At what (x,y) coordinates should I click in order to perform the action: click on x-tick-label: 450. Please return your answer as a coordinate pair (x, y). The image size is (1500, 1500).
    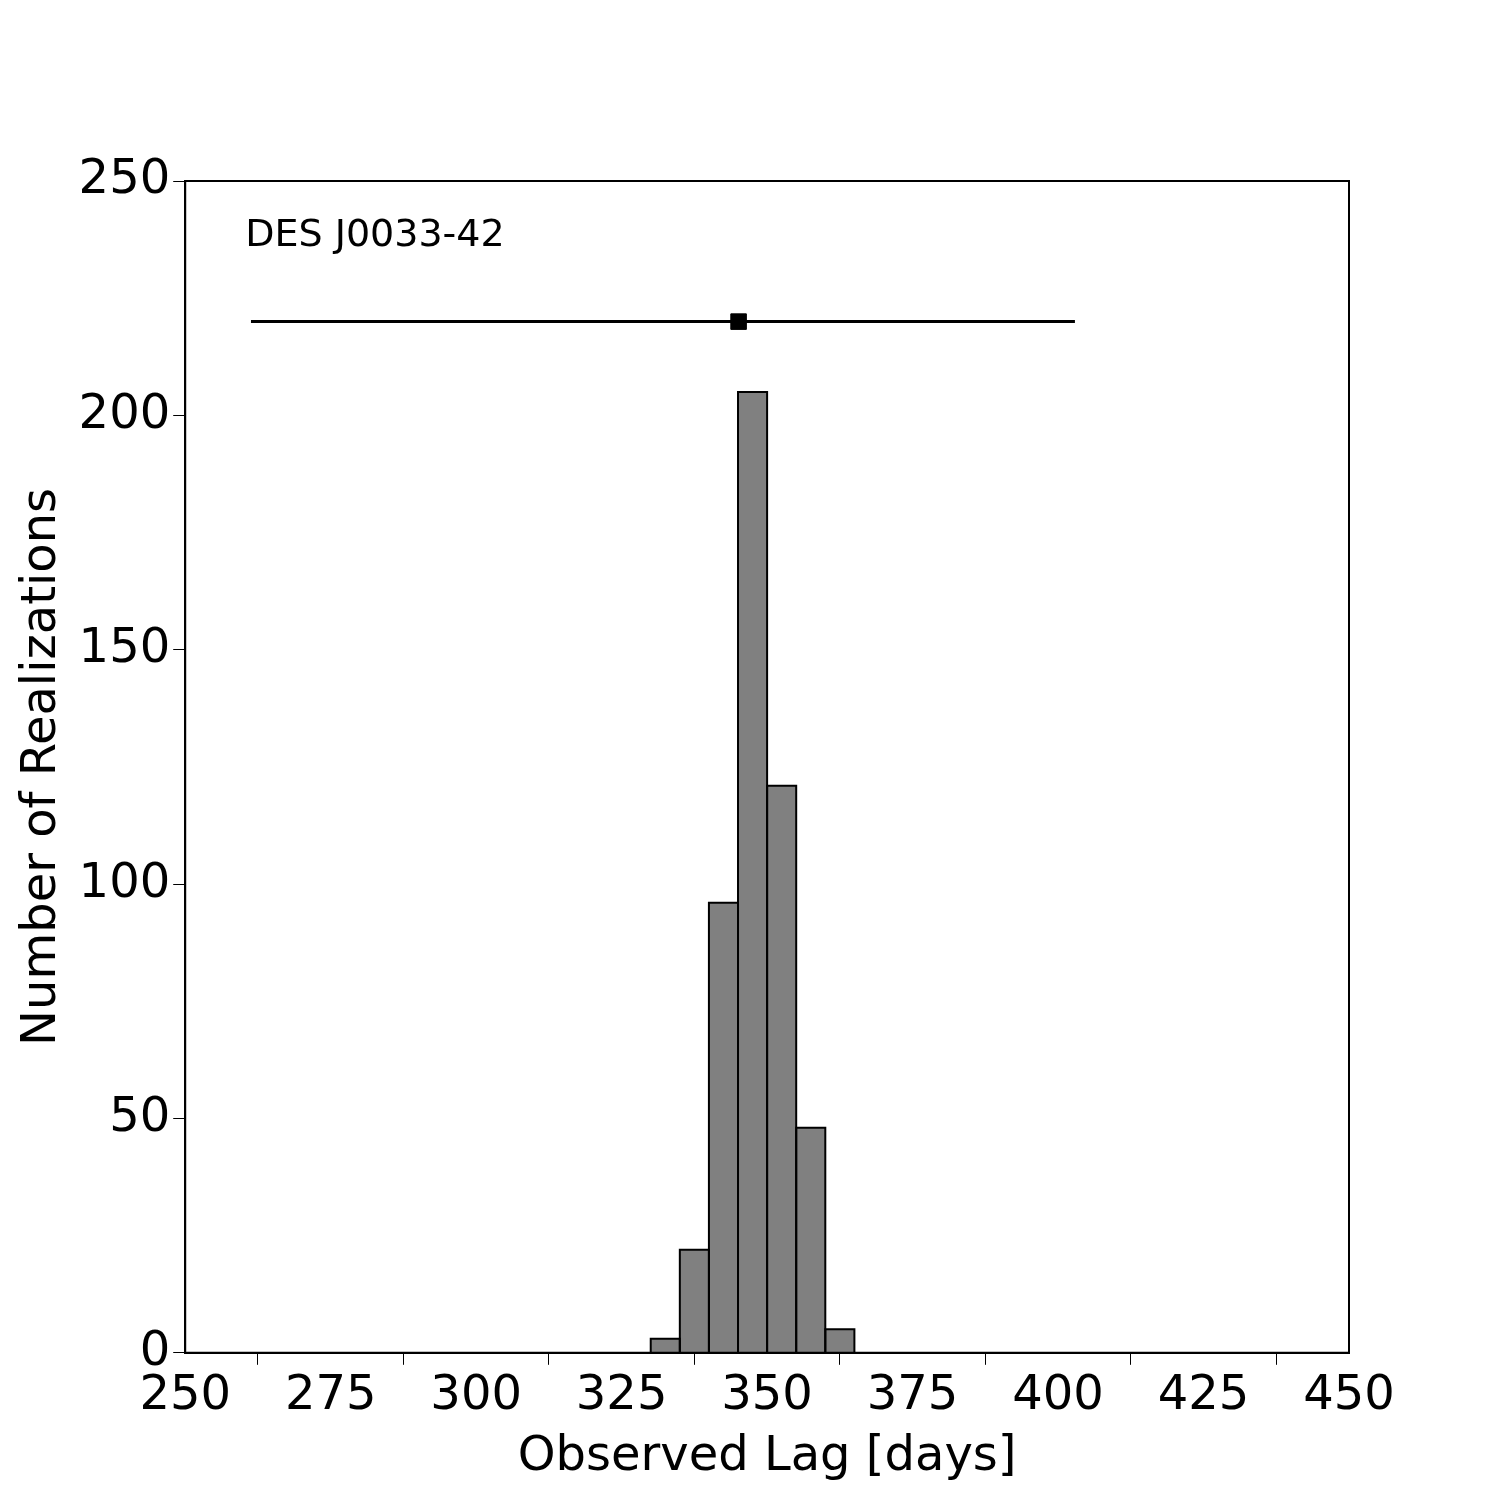
    Looking at the image, I should click on (1349, 1392).